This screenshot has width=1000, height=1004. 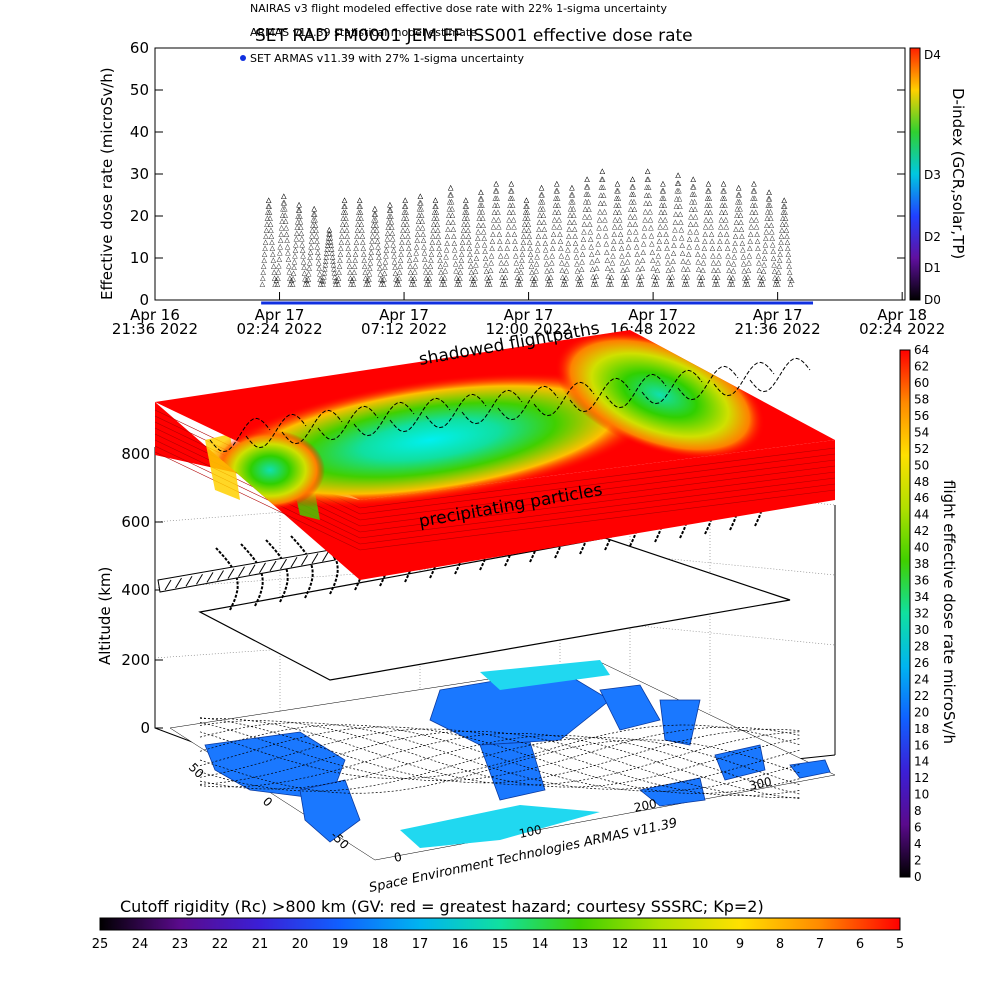 What do you see at coordinates (262, 568) in the screenshot?
I see `thin-band-tick` at bounding box center [262, 568].